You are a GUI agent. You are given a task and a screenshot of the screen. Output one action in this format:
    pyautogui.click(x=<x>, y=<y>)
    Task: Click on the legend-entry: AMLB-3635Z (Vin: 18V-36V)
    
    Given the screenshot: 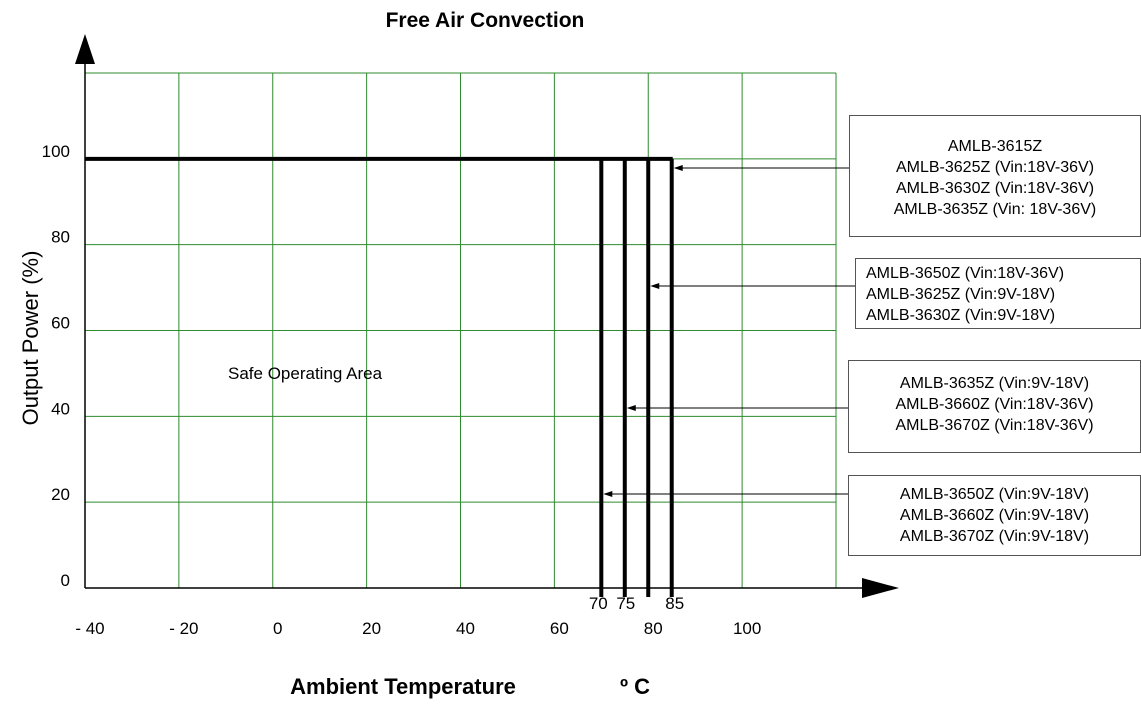 What is the action you would take?
    pyautogui.click(x=995, y=209)
    